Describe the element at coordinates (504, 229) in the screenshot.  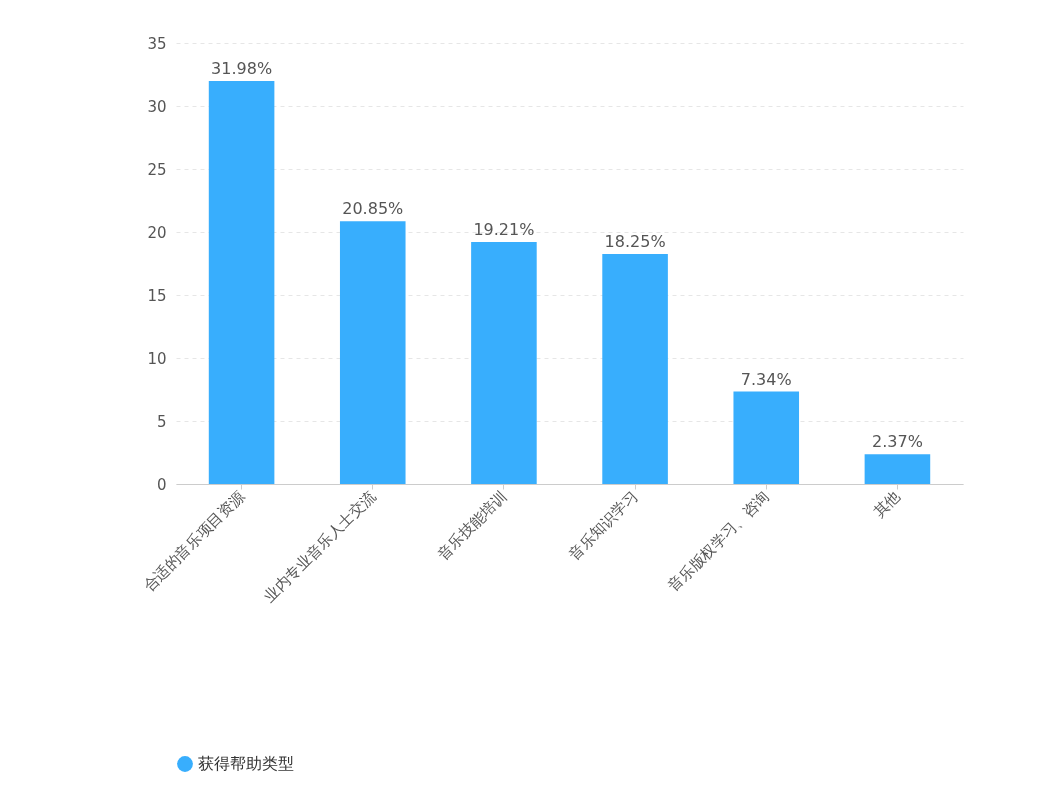
I see `data-label: 19.21%` at that location.